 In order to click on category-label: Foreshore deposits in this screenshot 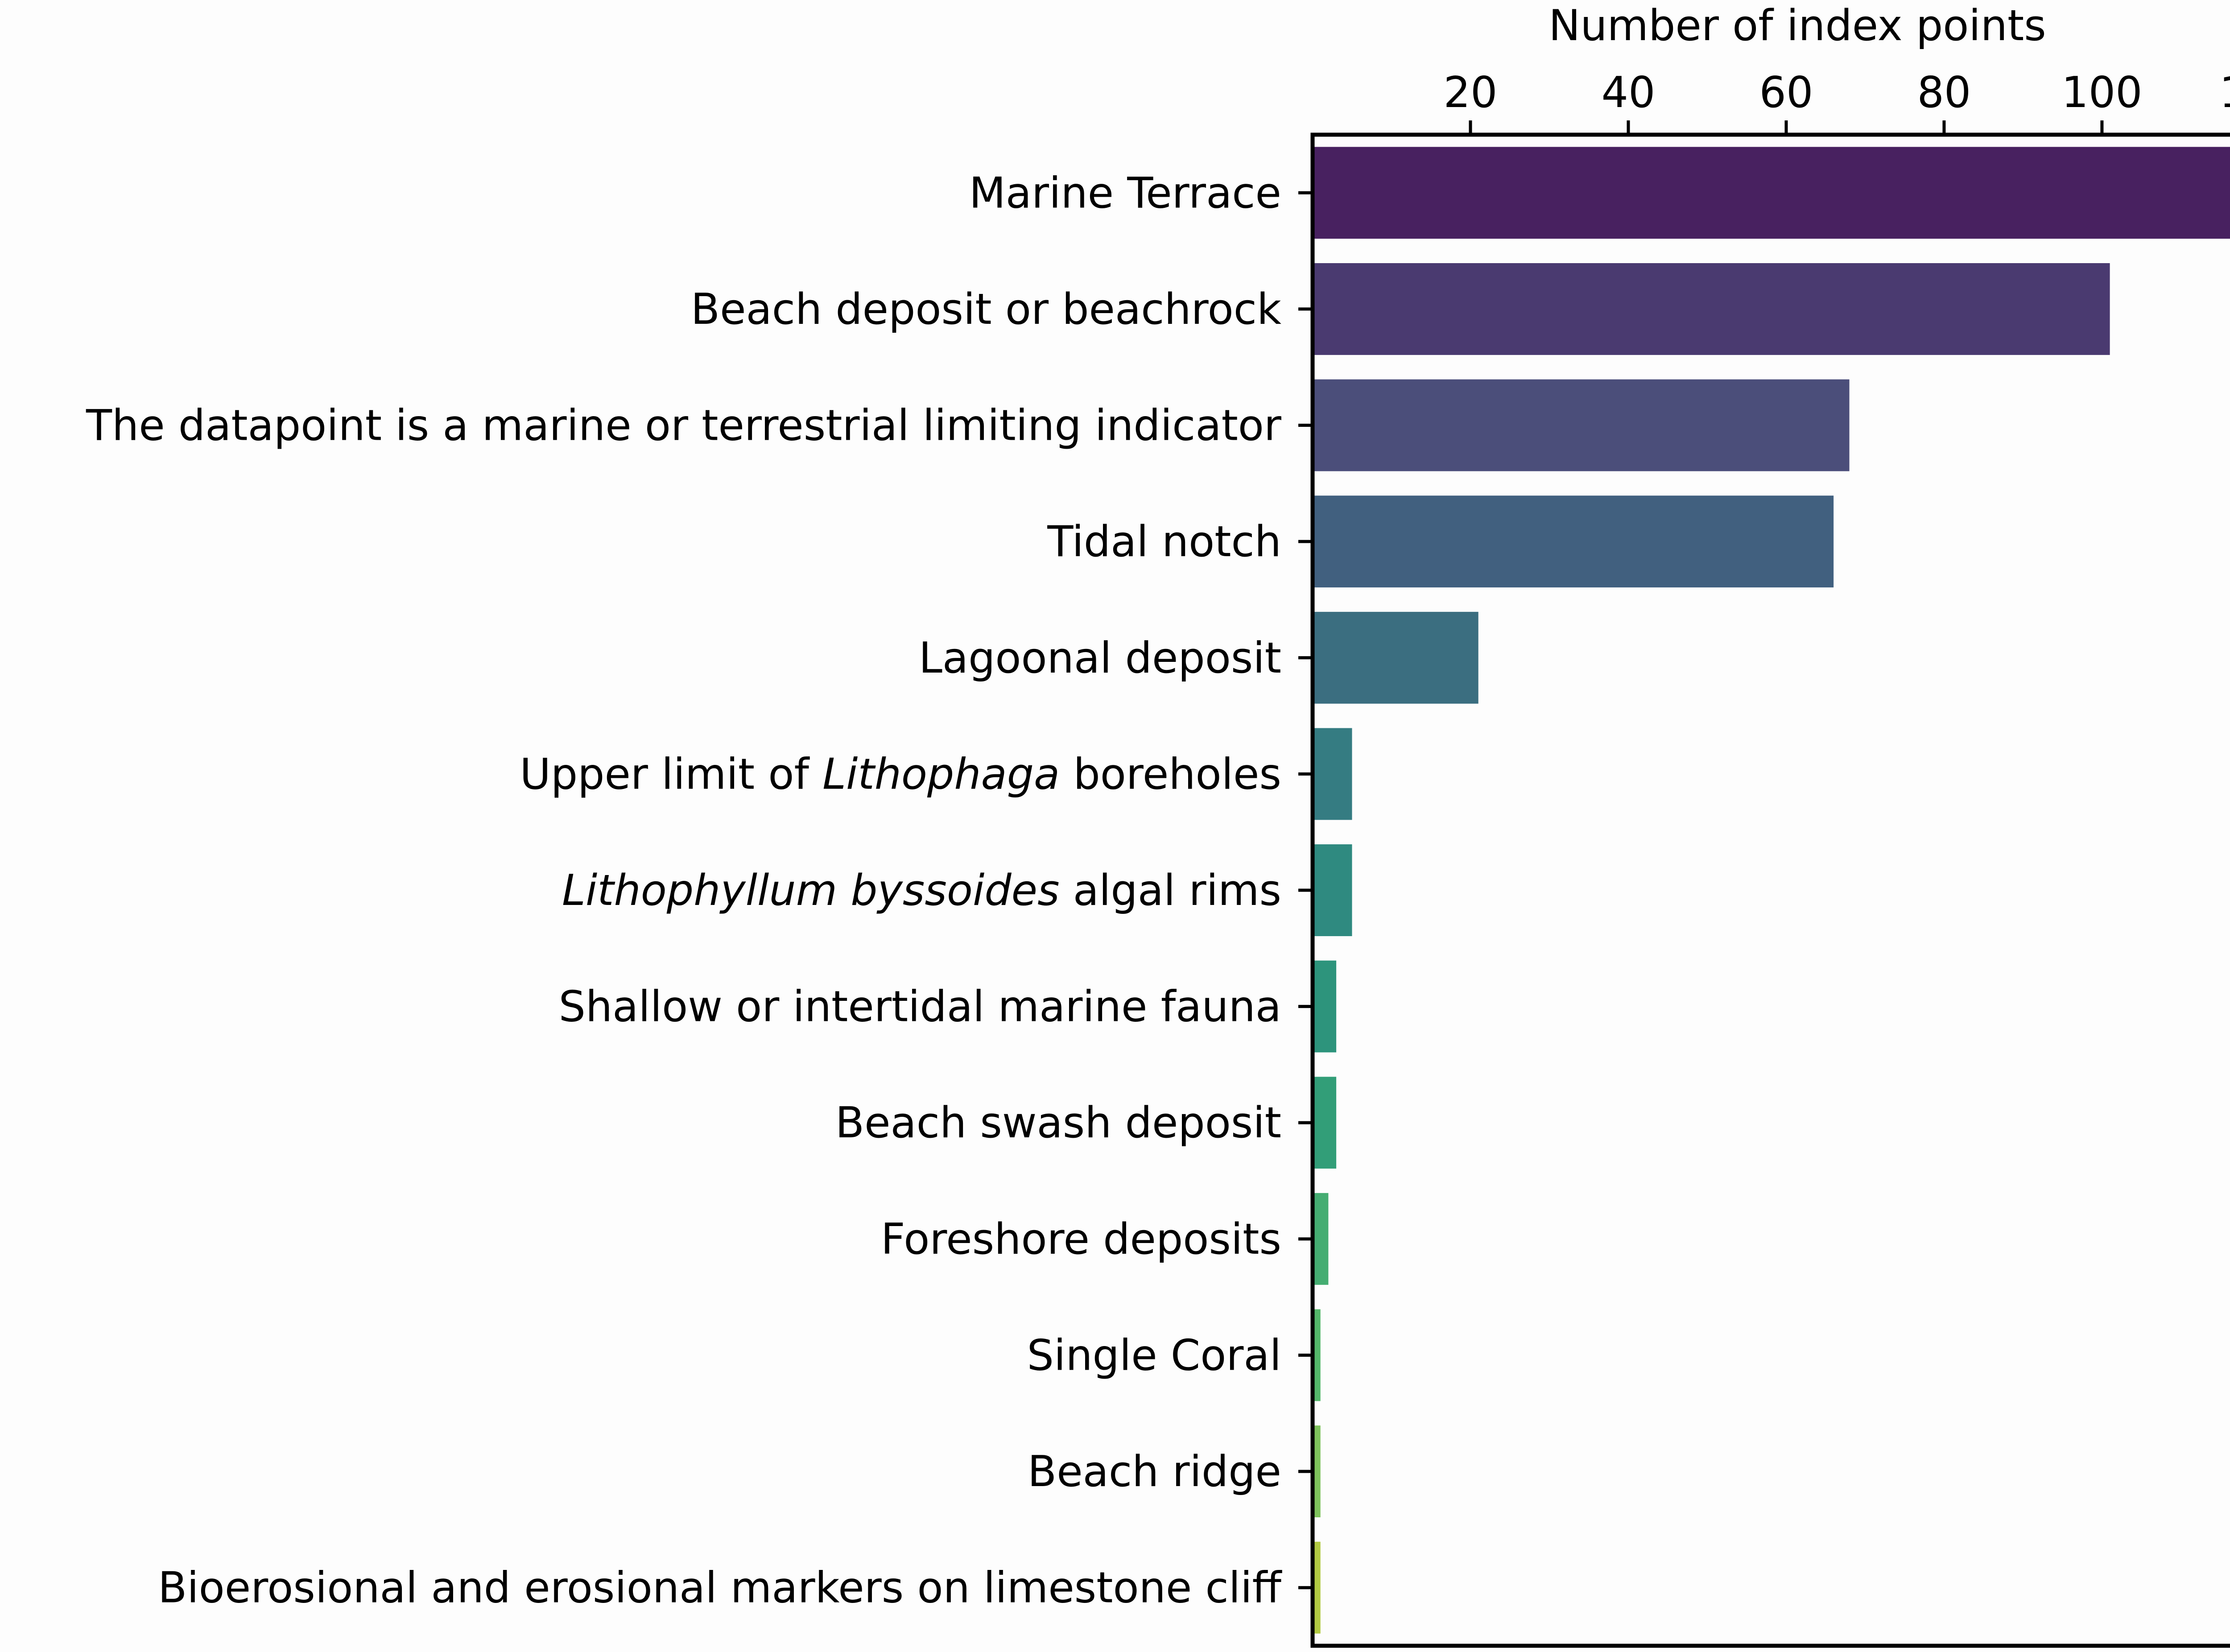, I will do `click(1081, 1239)`.